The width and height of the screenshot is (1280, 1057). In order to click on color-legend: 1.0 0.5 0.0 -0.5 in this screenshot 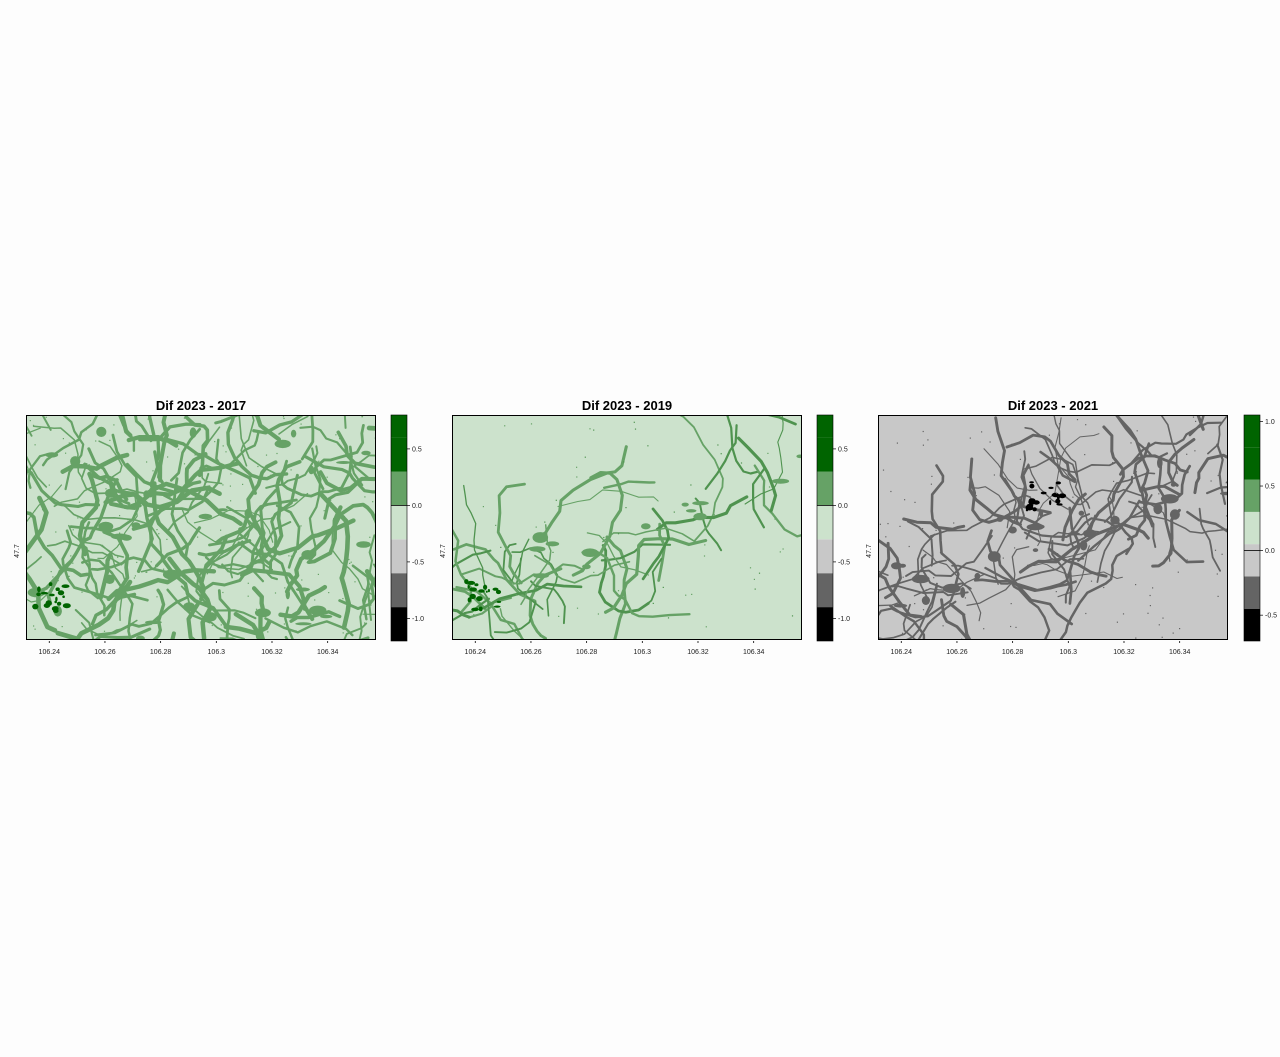, I will do `click(1260, 528)`.